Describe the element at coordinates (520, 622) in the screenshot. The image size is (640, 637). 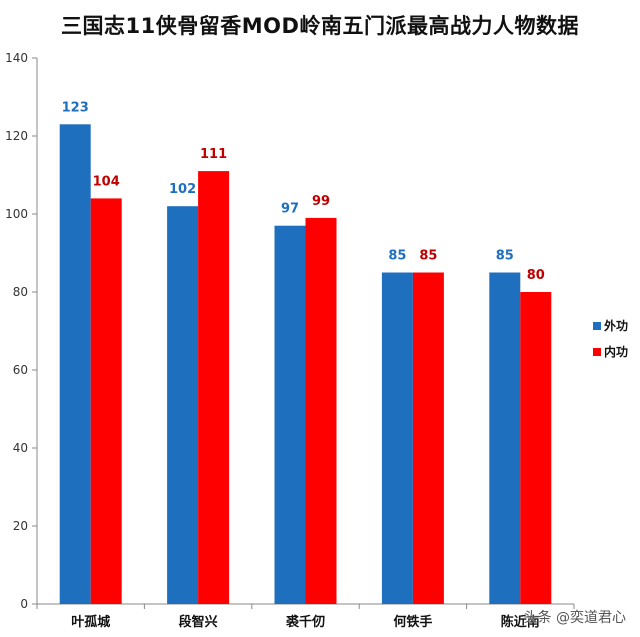
I see `category-label: 陈近南` at that location.